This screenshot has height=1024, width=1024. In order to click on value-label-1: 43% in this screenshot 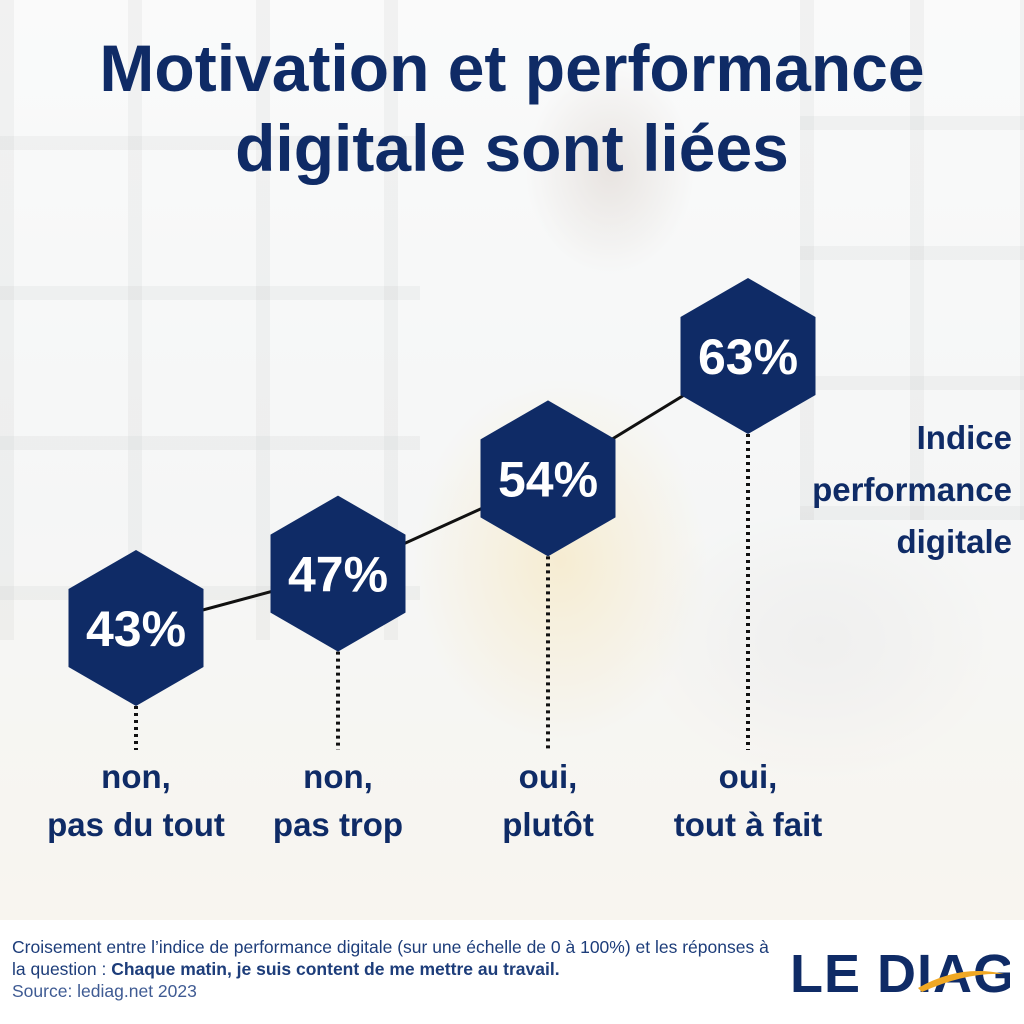, I will do `click(136, 629)`.